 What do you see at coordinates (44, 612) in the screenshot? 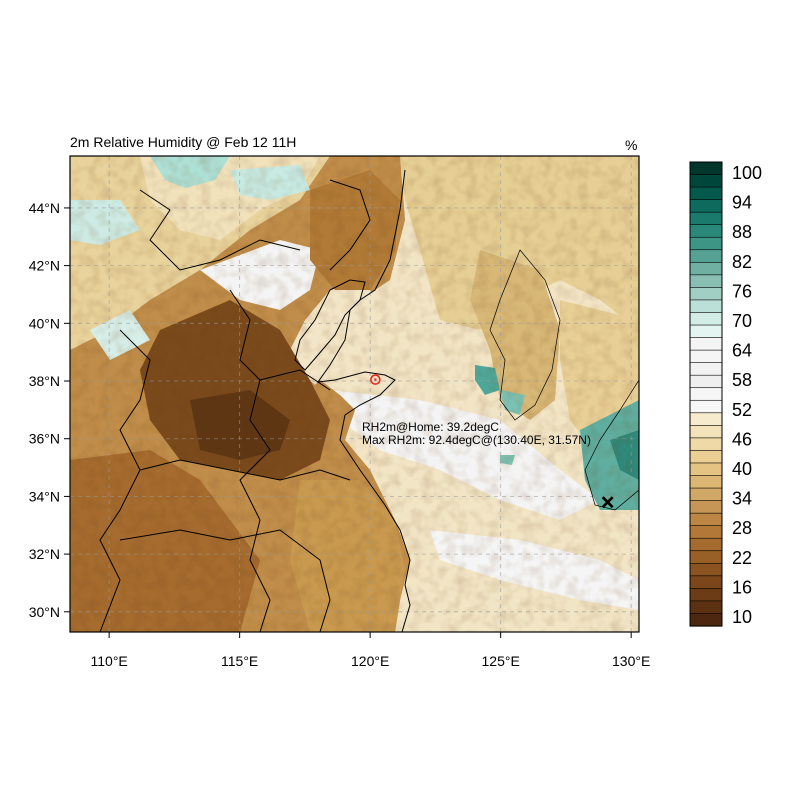
I see `y-tick-label-0: 30°N` at bounding box center [44, 612].